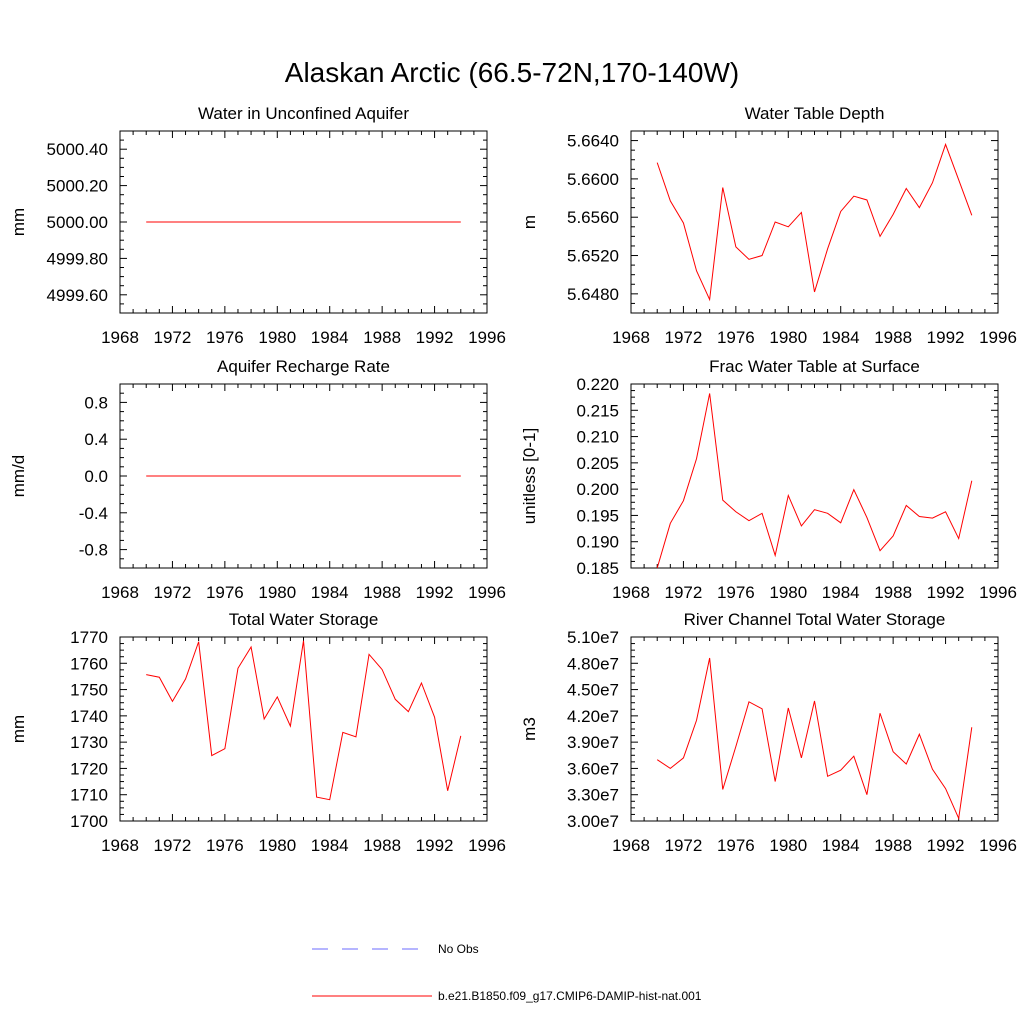 This screenshot has height=1024, width=1024. Describe the element at coordinates (529, 729) in the screenshot. I see `y-axis-label: m3` at that location.